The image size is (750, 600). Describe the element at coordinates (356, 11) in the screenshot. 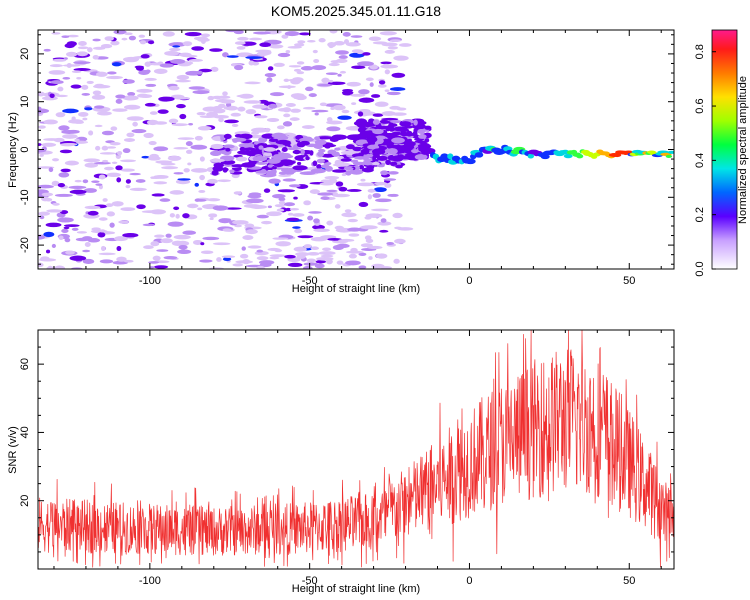

I see `chart-title: KOM5.2025.345.01.11.G18` at that location.